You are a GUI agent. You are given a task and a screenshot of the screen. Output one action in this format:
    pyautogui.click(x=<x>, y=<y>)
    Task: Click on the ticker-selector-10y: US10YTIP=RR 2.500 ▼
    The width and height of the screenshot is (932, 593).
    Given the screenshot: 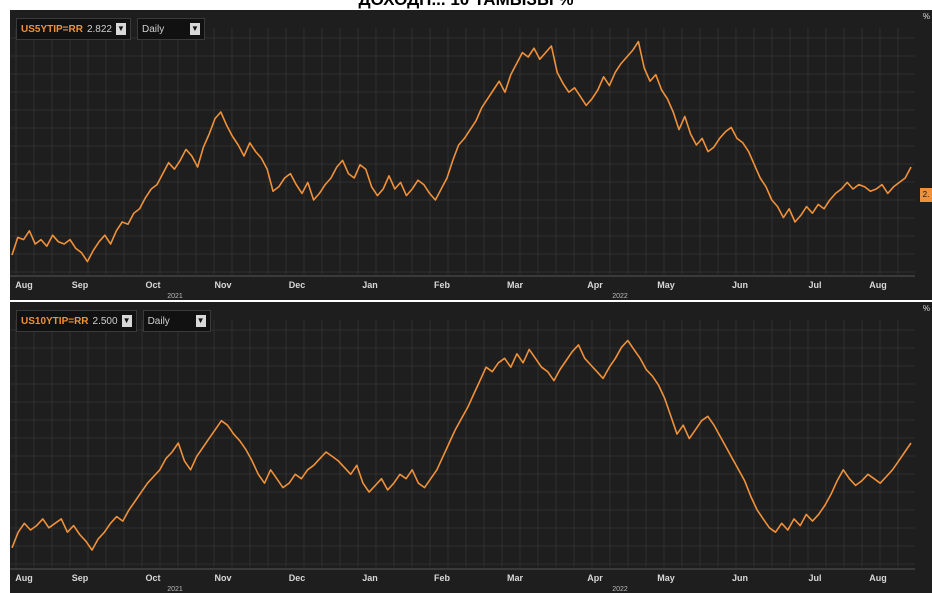 What is the action you would take?
    pyautogui.click(x=76, y=321)
    